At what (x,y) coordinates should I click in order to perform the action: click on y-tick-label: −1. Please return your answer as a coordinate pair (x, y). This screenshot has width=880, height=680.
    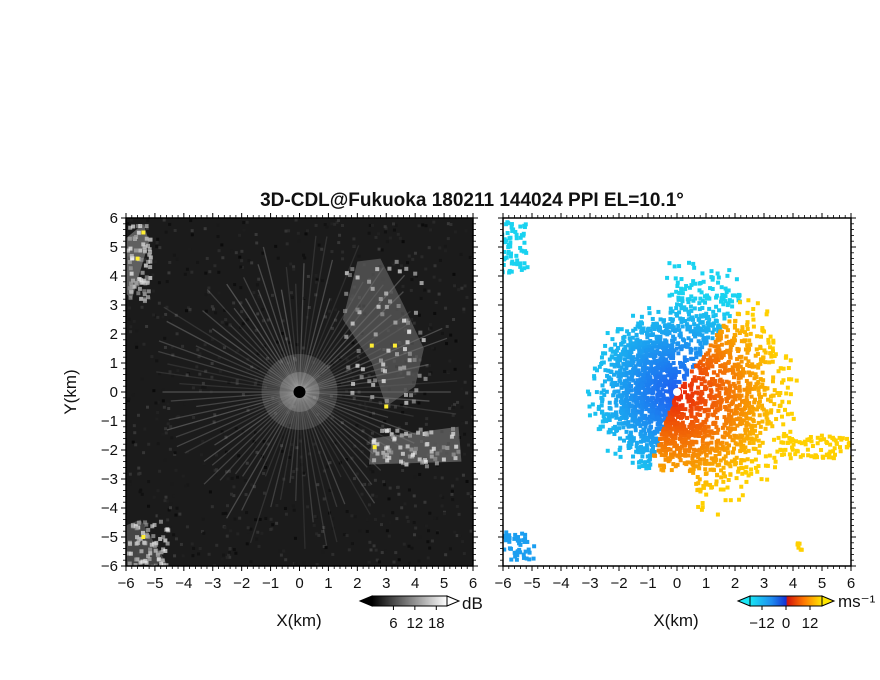
    Looking at the image, I should click on (109, 421).